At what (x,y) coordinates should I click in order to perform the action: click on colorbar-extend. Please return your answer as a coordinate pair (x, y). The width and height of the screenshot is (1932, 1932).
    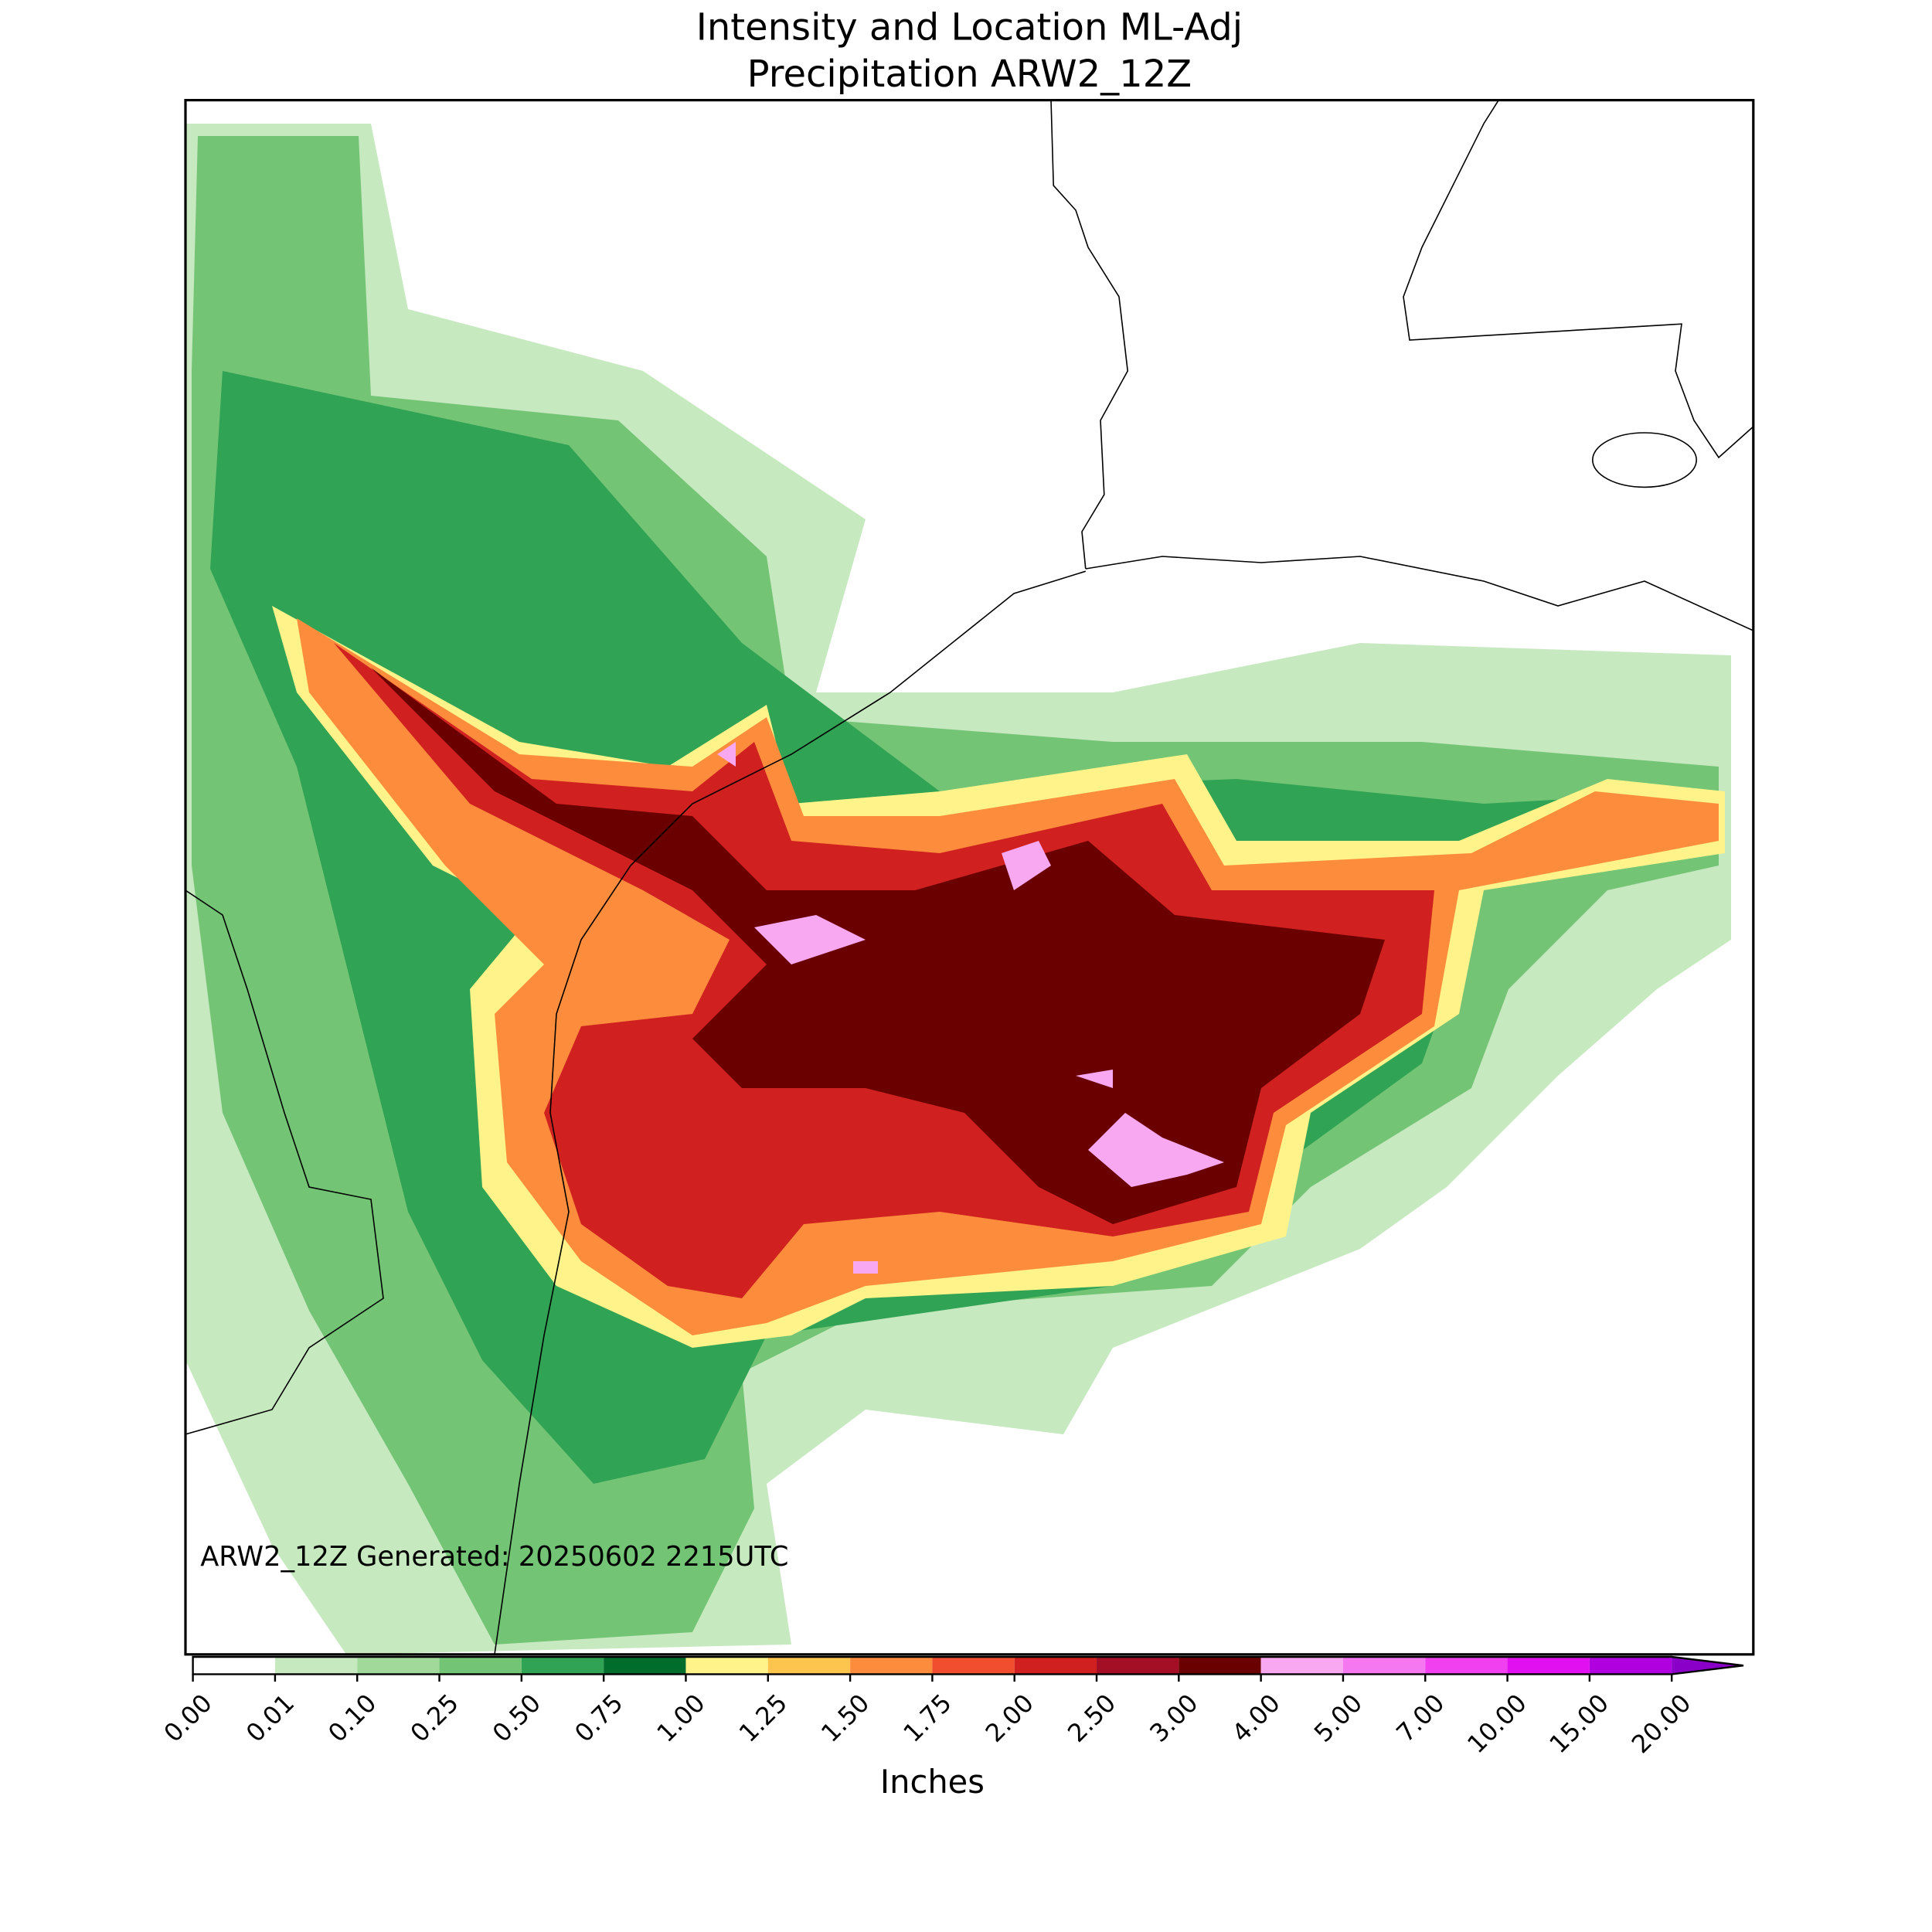
    Looking at the image, I should click on (1708, 1666).